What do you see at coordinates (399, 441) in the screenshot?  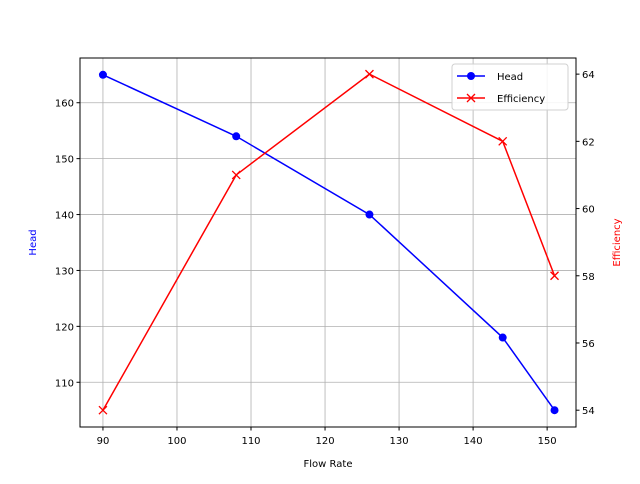 I see `x-tick-label: 130` at bounding box center [399, 441].